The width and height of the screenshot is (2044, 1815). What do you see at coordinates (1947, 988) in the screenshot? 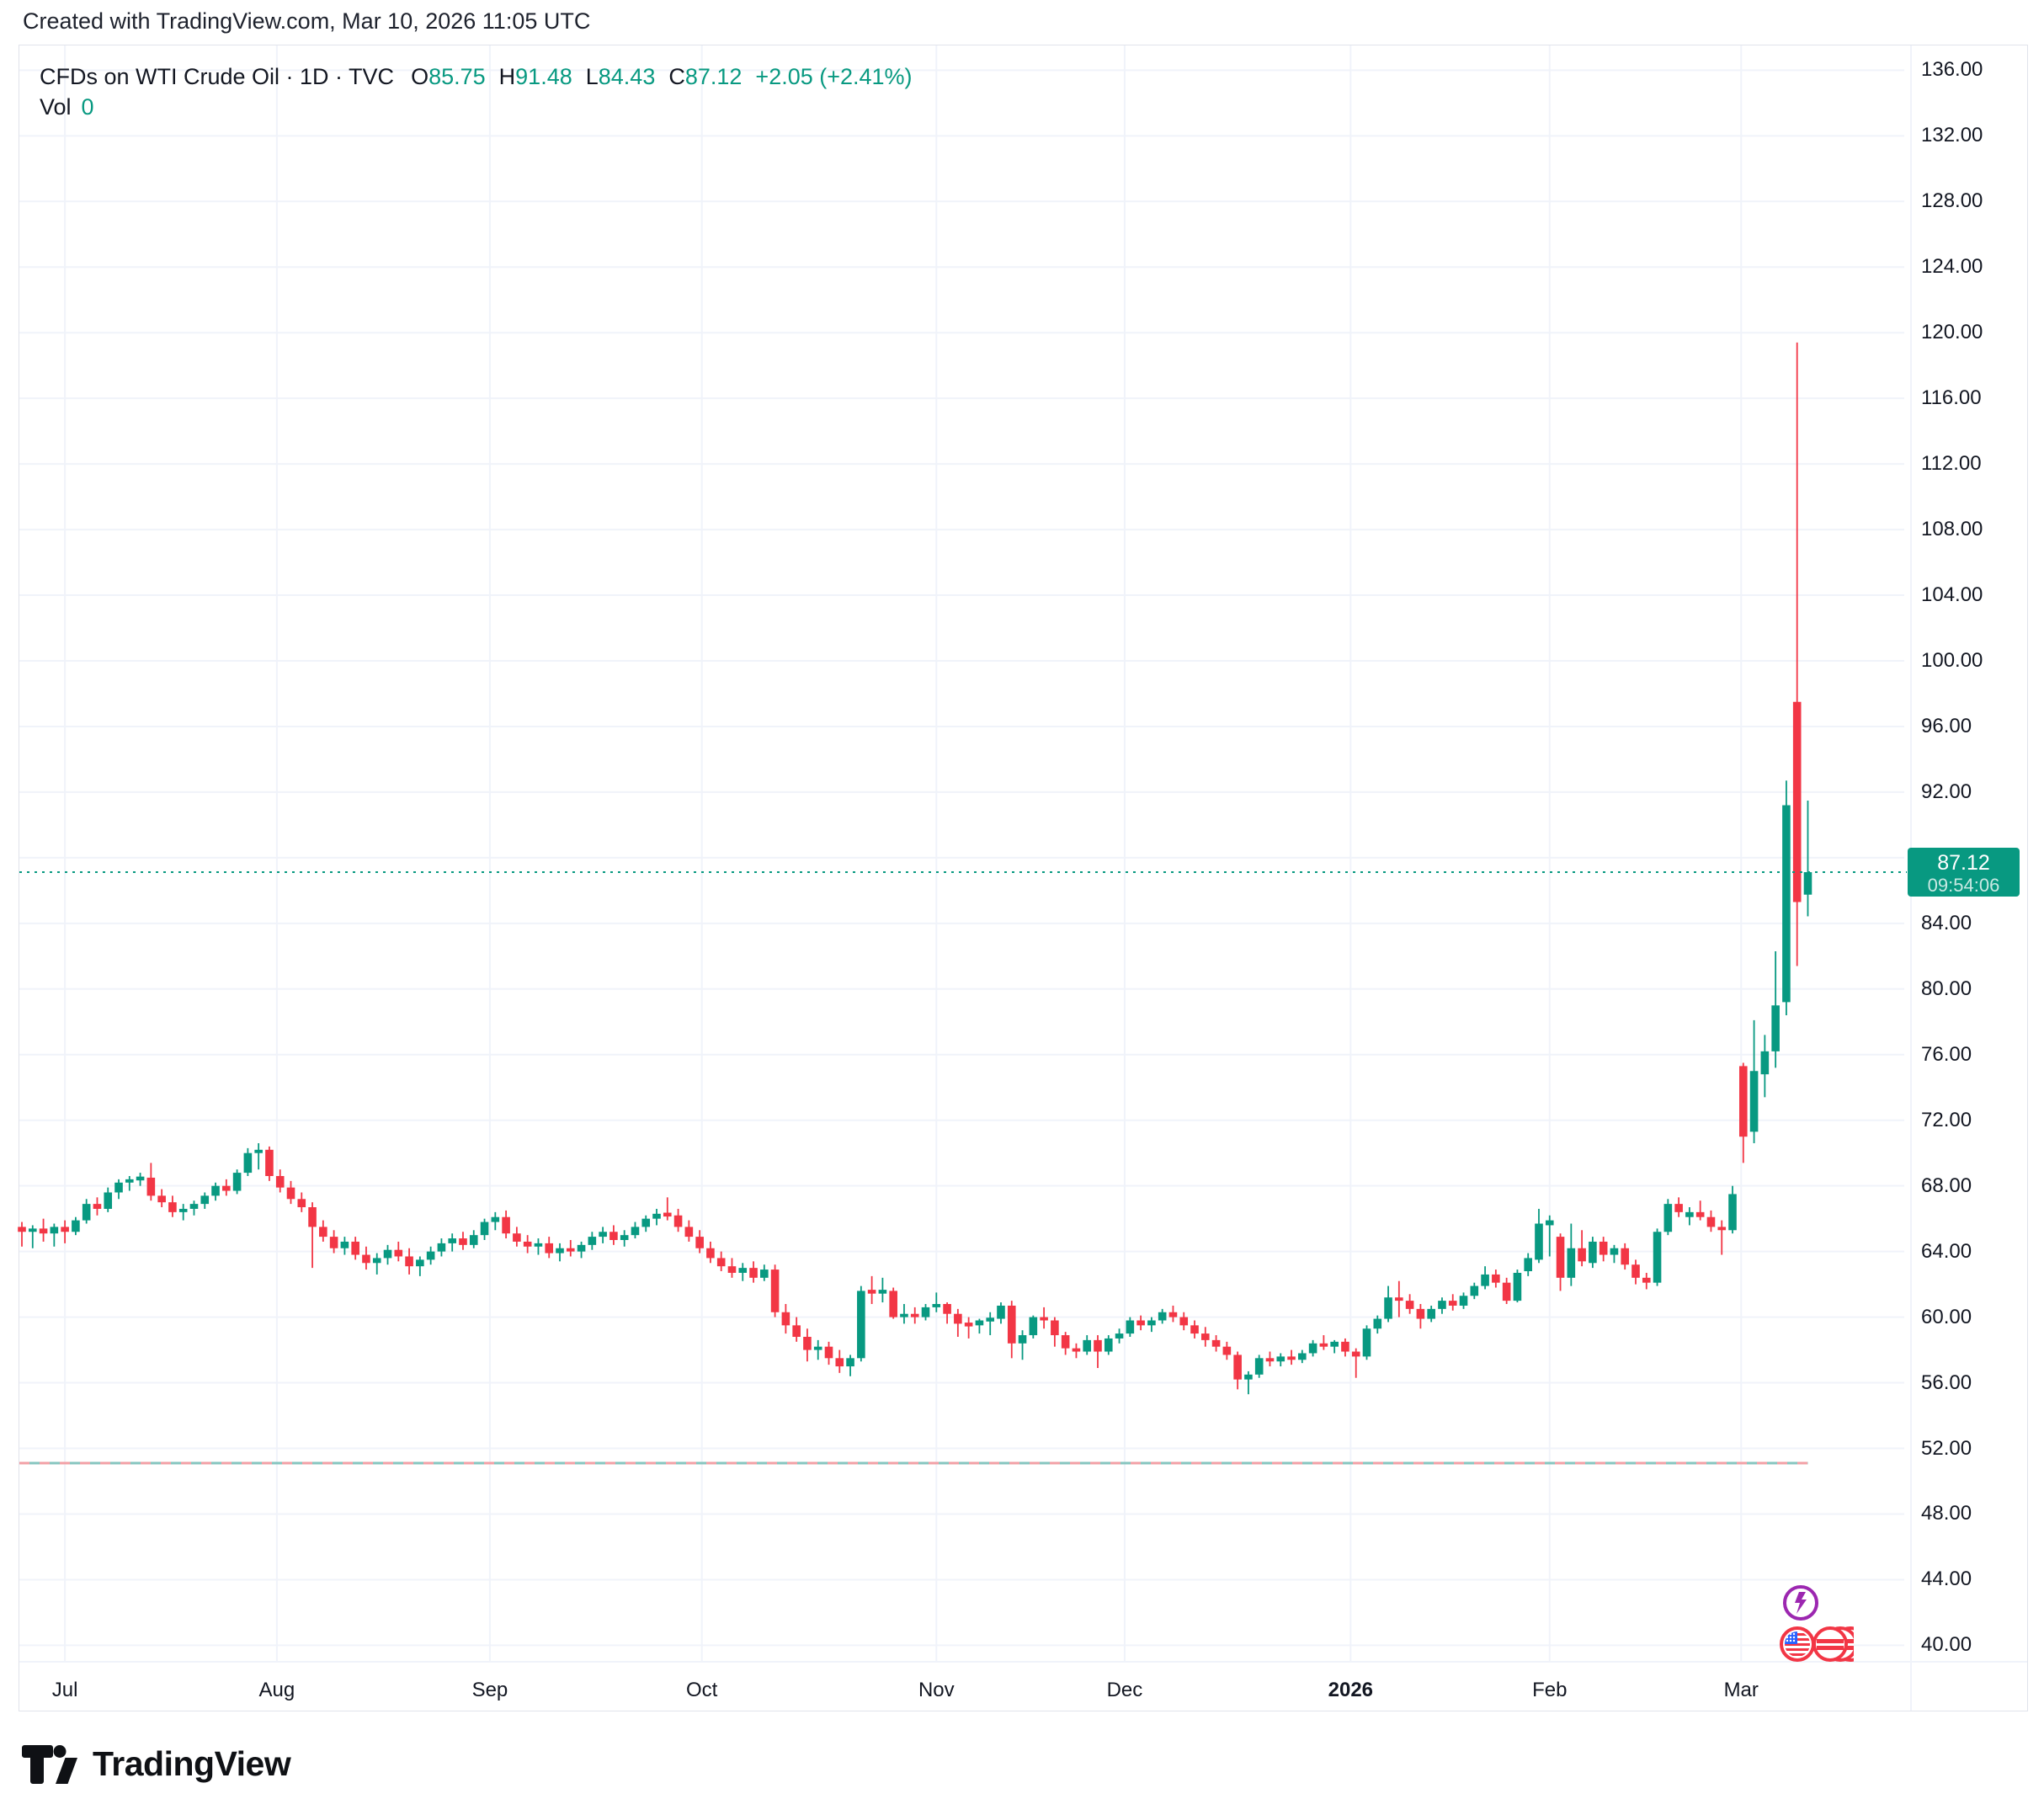
I see `price-axis-label: 80.00` at bounding box center [1947, 988].